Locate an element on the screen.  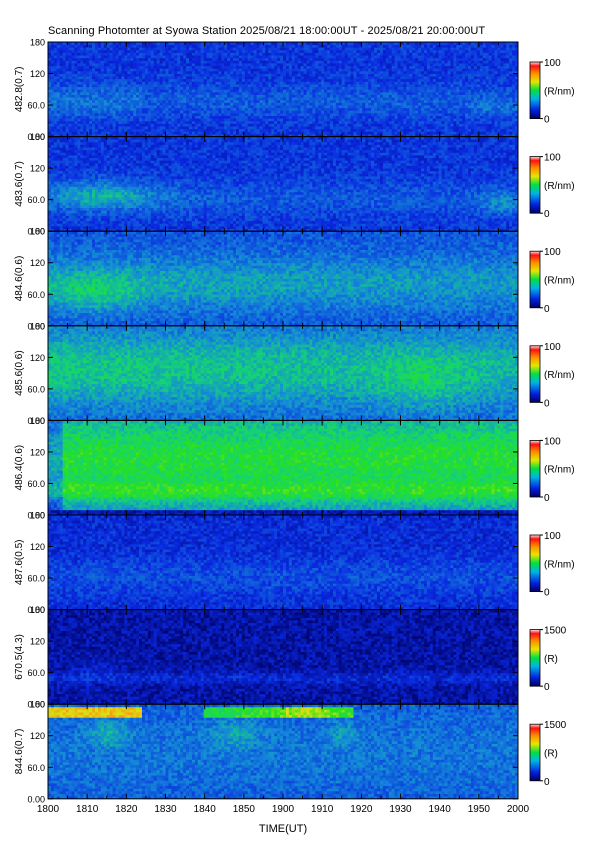
x-tick-label: 1900 is located at coordinates (283, 809).